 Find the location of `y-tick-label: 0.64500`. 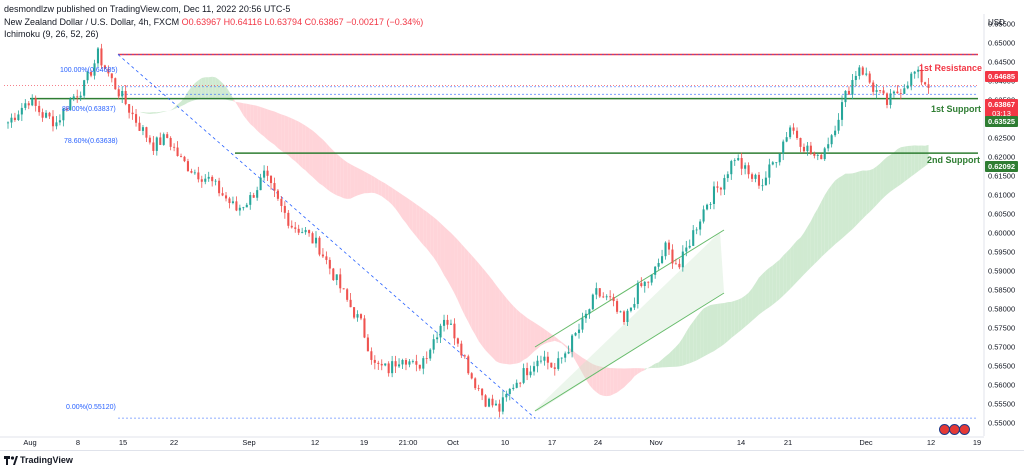

y-tick-label: 0.64500 is located at coordinates (1001, 62).